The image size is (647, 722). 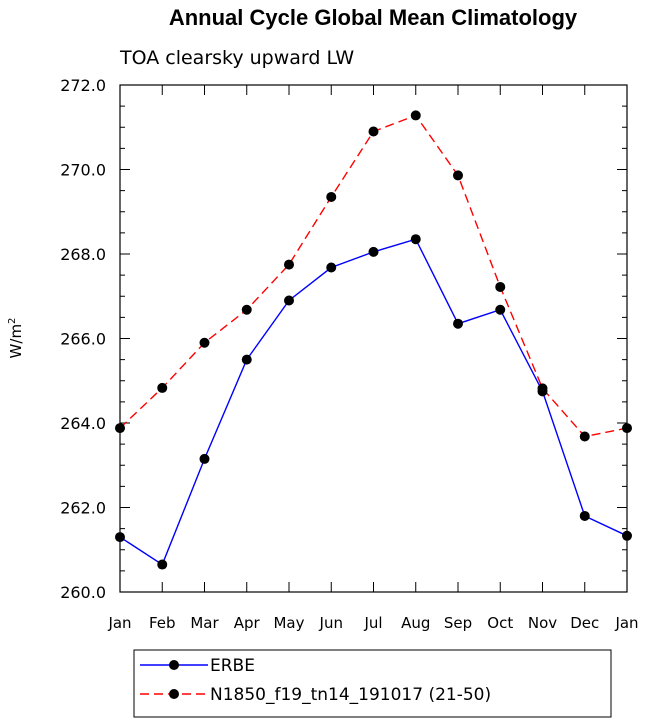 I want to click on legend-label: ERBE, so click(x=232, y=666).